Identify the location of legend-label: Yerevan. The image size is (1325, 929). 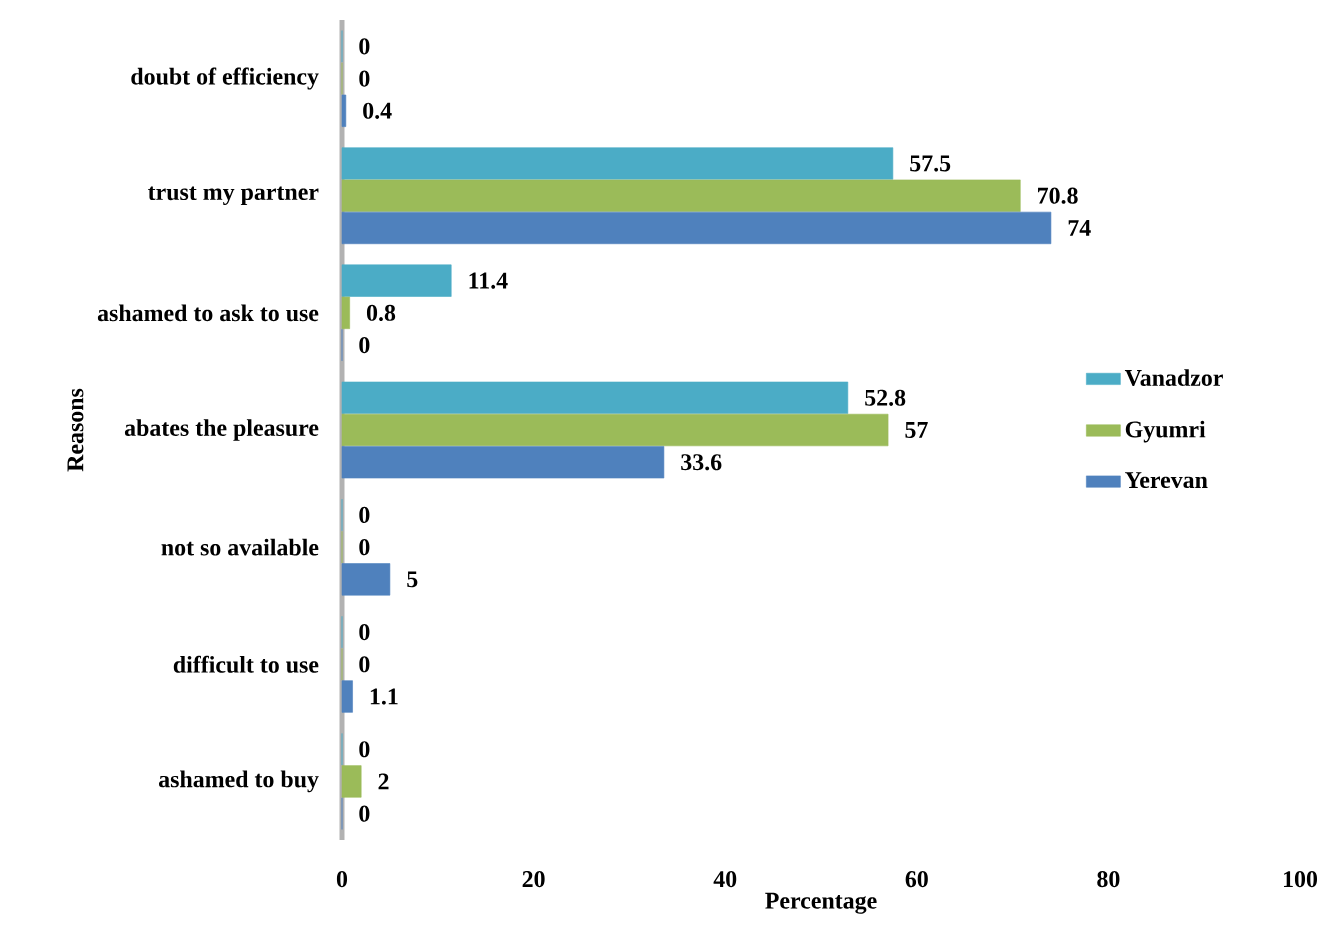
(1166, 480).